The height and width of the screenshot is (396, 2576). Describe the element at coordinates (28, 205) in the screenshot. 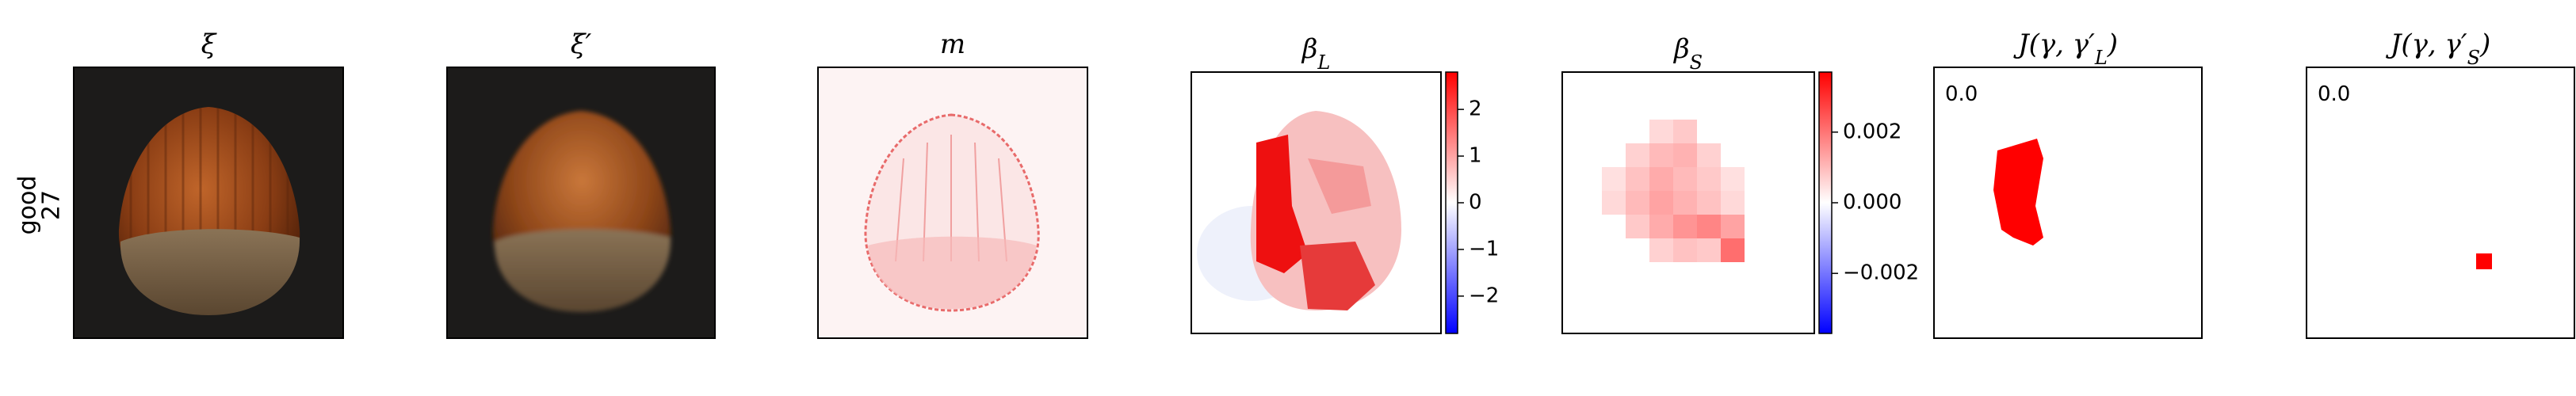

I see `row-label: good` at that location.